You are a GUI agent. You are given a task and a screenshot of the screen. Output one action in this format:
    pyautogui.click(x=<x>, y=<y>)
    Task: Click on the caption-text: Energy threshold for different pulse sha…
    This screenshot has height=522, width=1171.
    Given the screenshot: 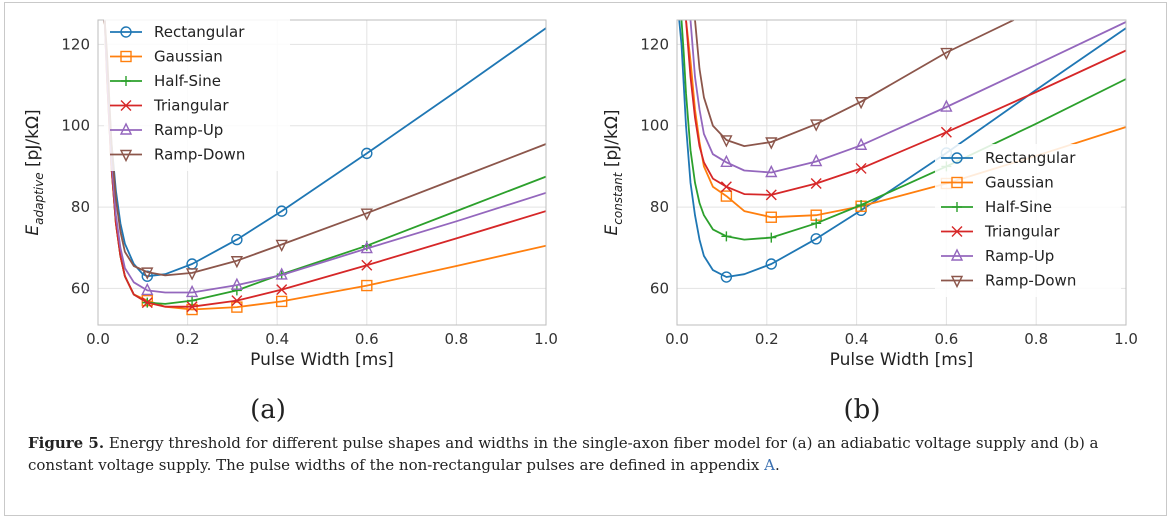 What is the action you would take?
    pyautogui.click(x=563, y=454)
    